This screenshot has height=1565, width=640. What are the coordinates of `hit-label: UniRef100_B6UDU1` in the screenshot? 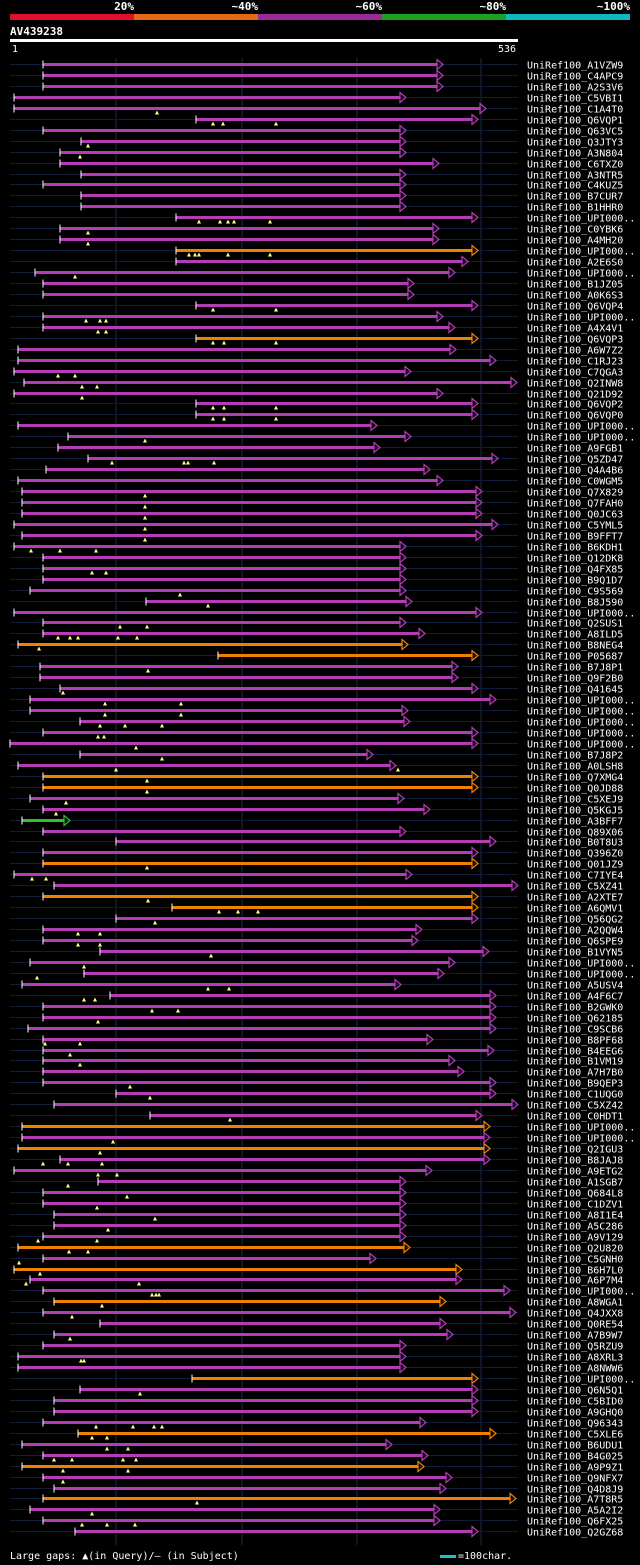 It's located at (575, 1446).